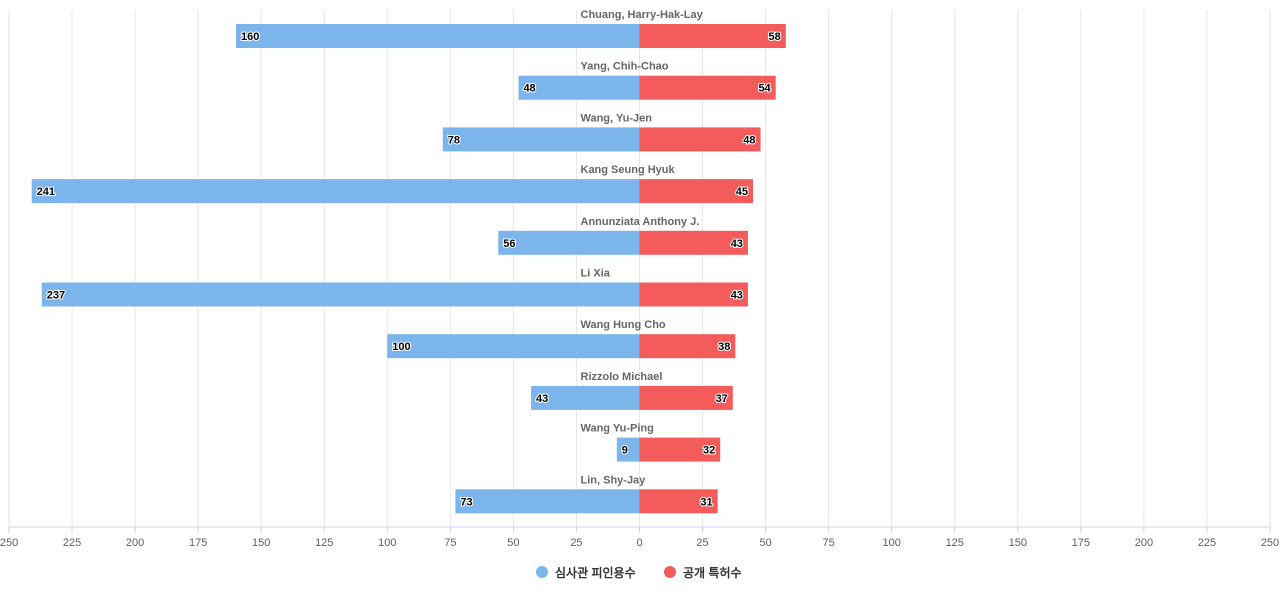 Image resolution: width=1280 pixels, height=605 pixels. I want to click on category-label: Annunziata Anthony J., so click(640, 222).